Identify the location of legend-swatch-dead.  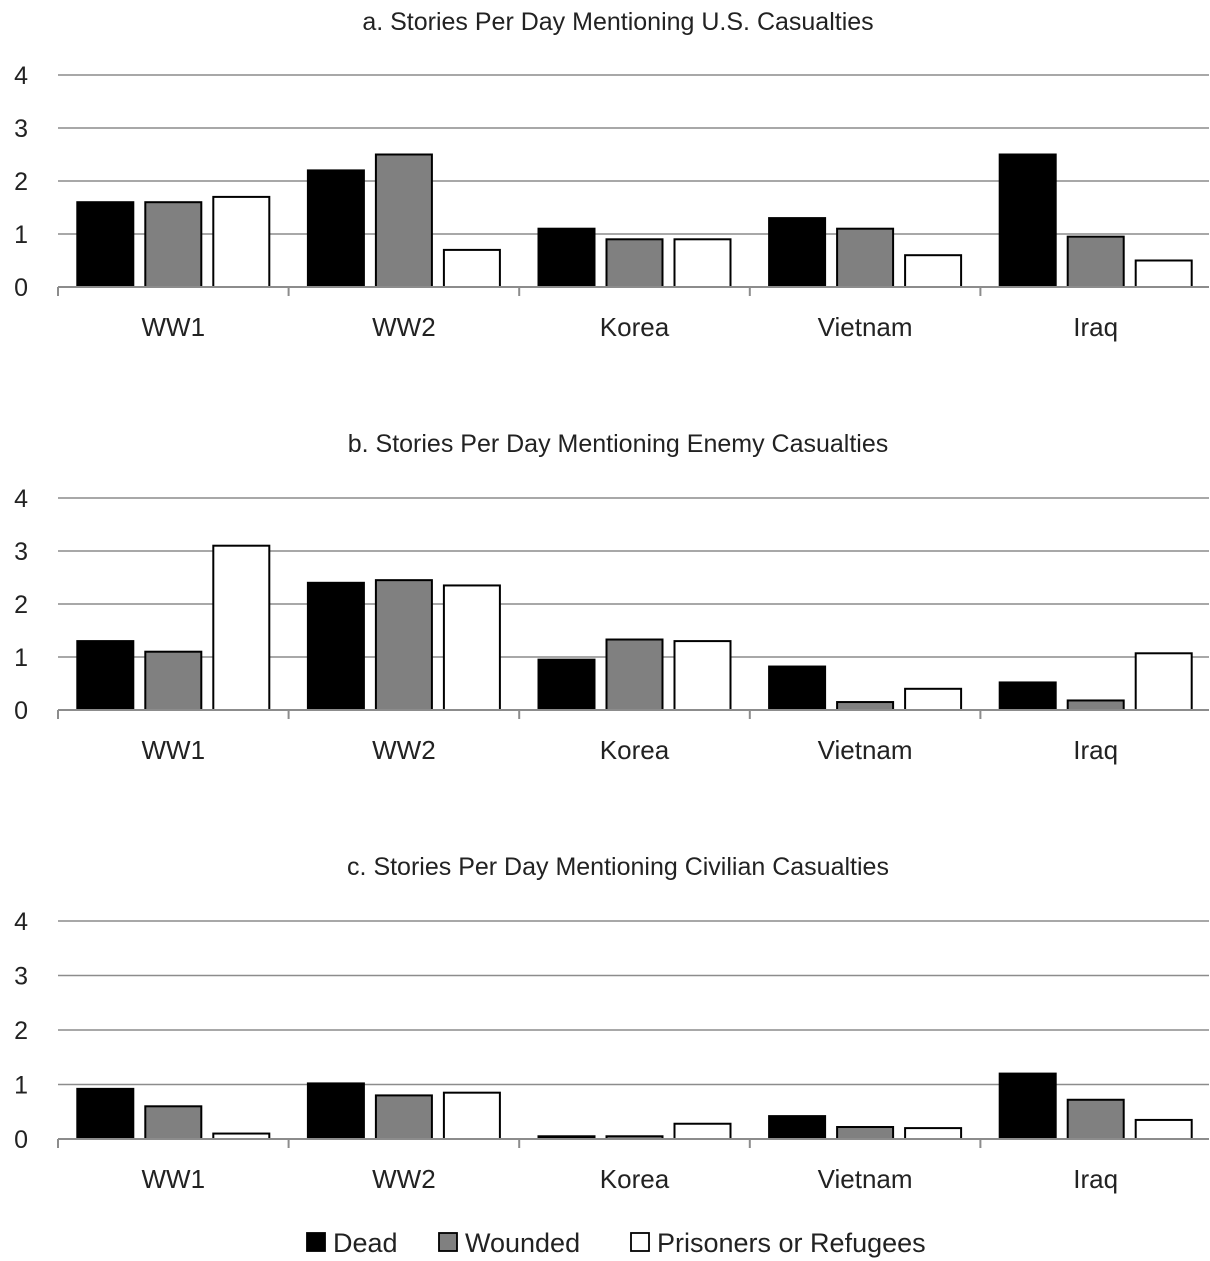
(316, 1242).